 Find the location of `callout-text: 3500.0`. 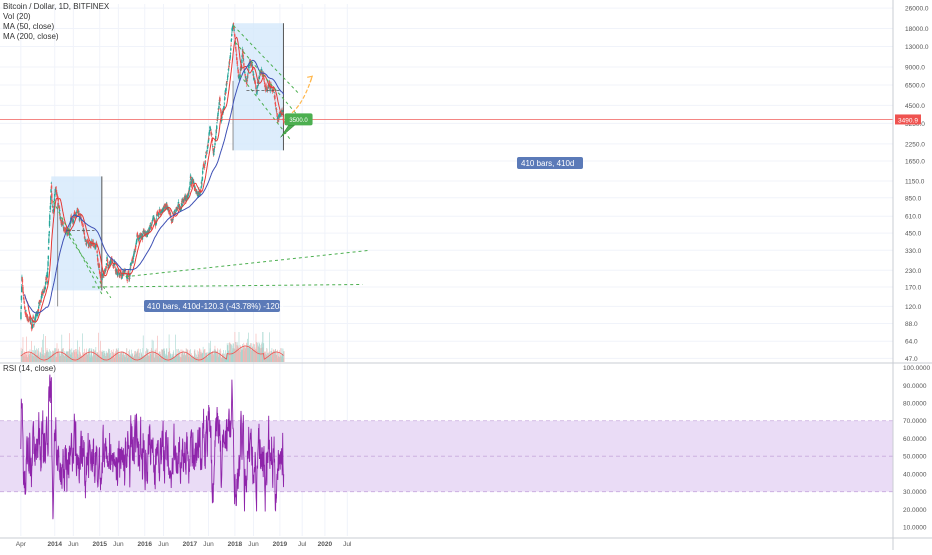

callout-text: 3500.0 is located at coordinates (298, 121).